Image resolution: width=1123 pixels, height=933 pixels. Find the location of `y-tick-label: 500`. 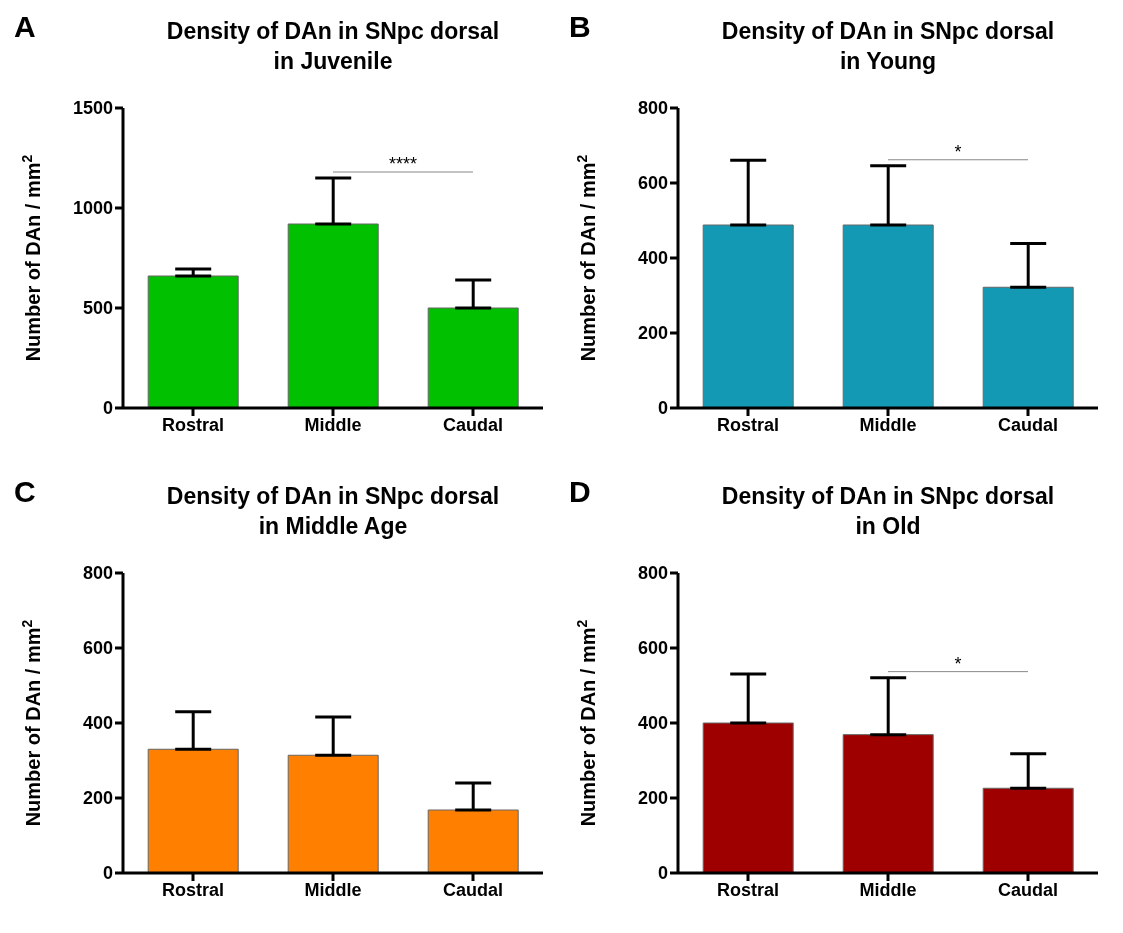

y-tick-label: 500 is located at coordinates (97, 308).